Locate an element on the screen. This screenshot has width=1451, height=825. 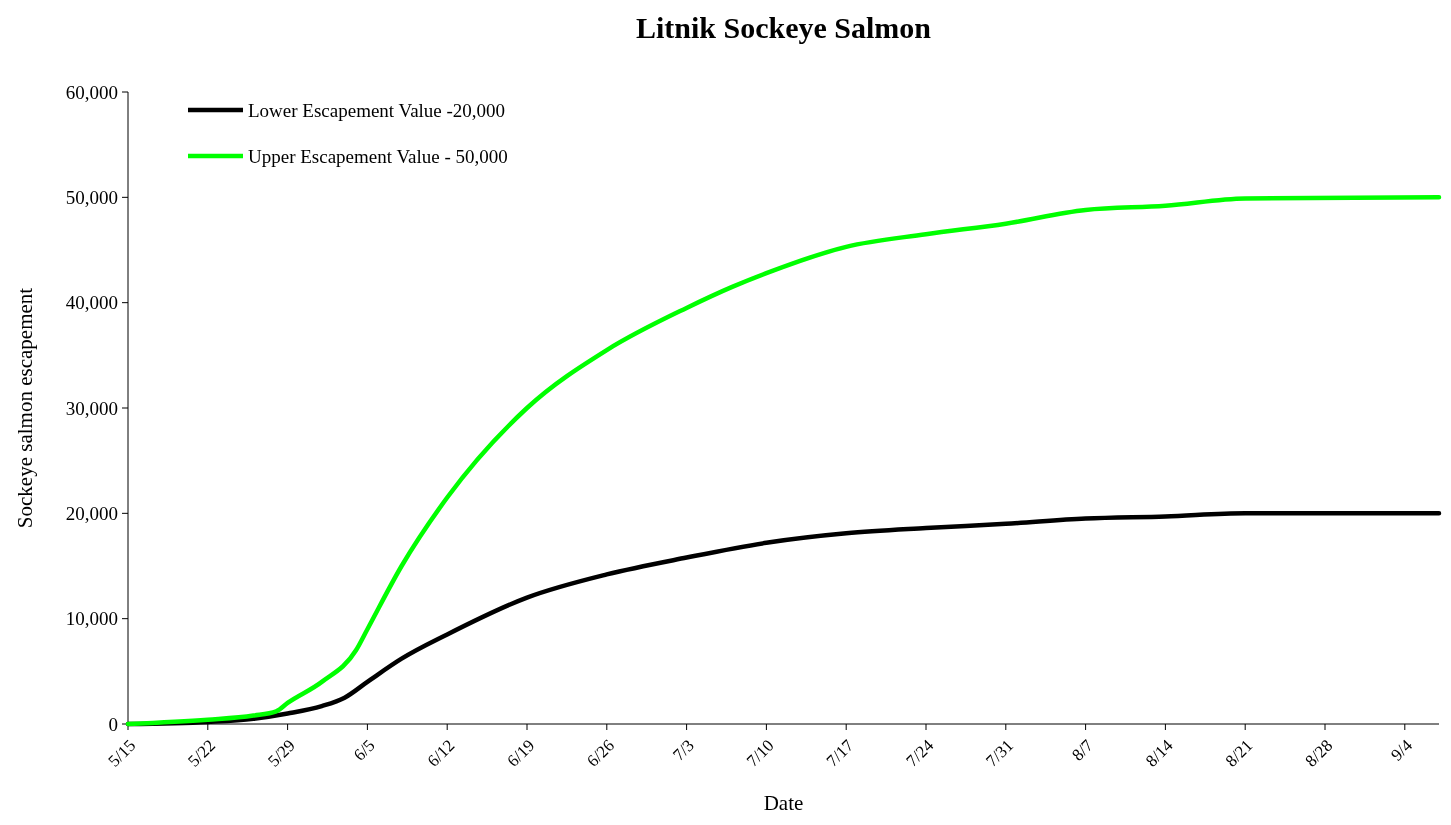
y-tick-label: 50,000 is located at coordinates (91, 197).